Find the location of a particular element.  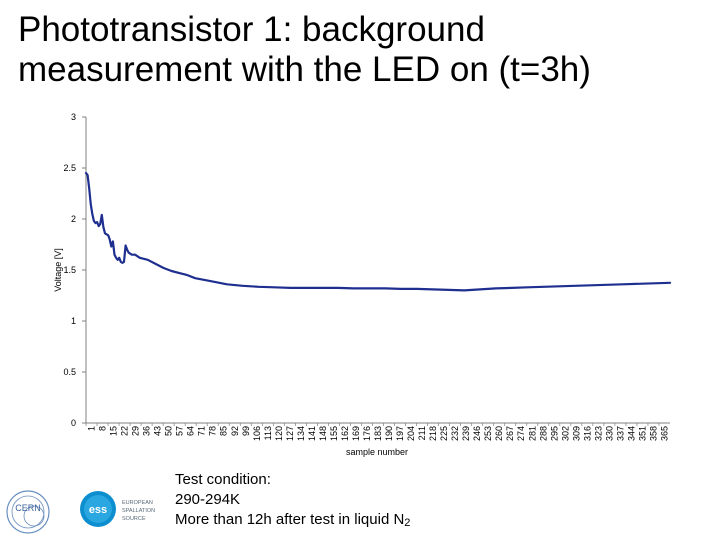

x-tick-label: 253 is located at coordinates (488, 433).